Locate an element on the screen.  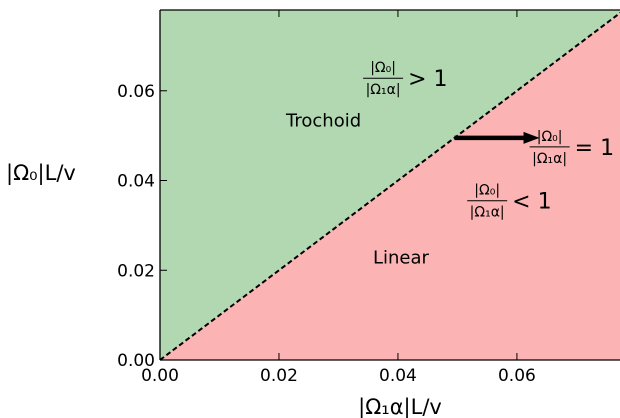
annotation-equal: |Ω₀| |Ω₁α| = 1 is located at coordinates (571, 148).